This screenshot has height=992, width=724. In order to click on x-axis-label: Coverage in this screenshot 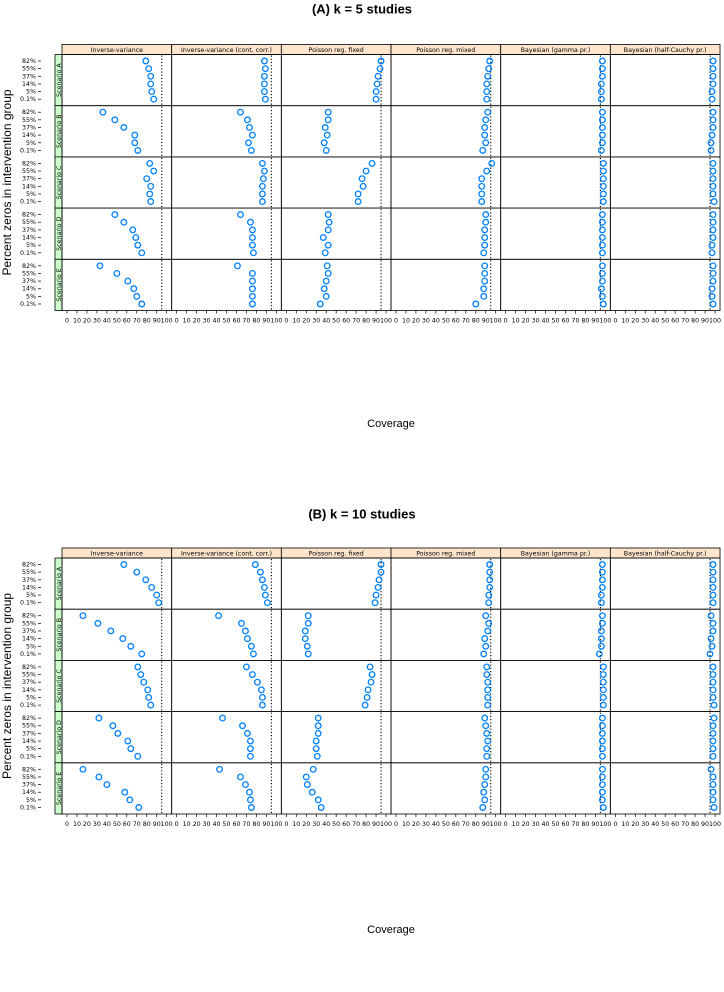, I will do `click(391, 424)`.